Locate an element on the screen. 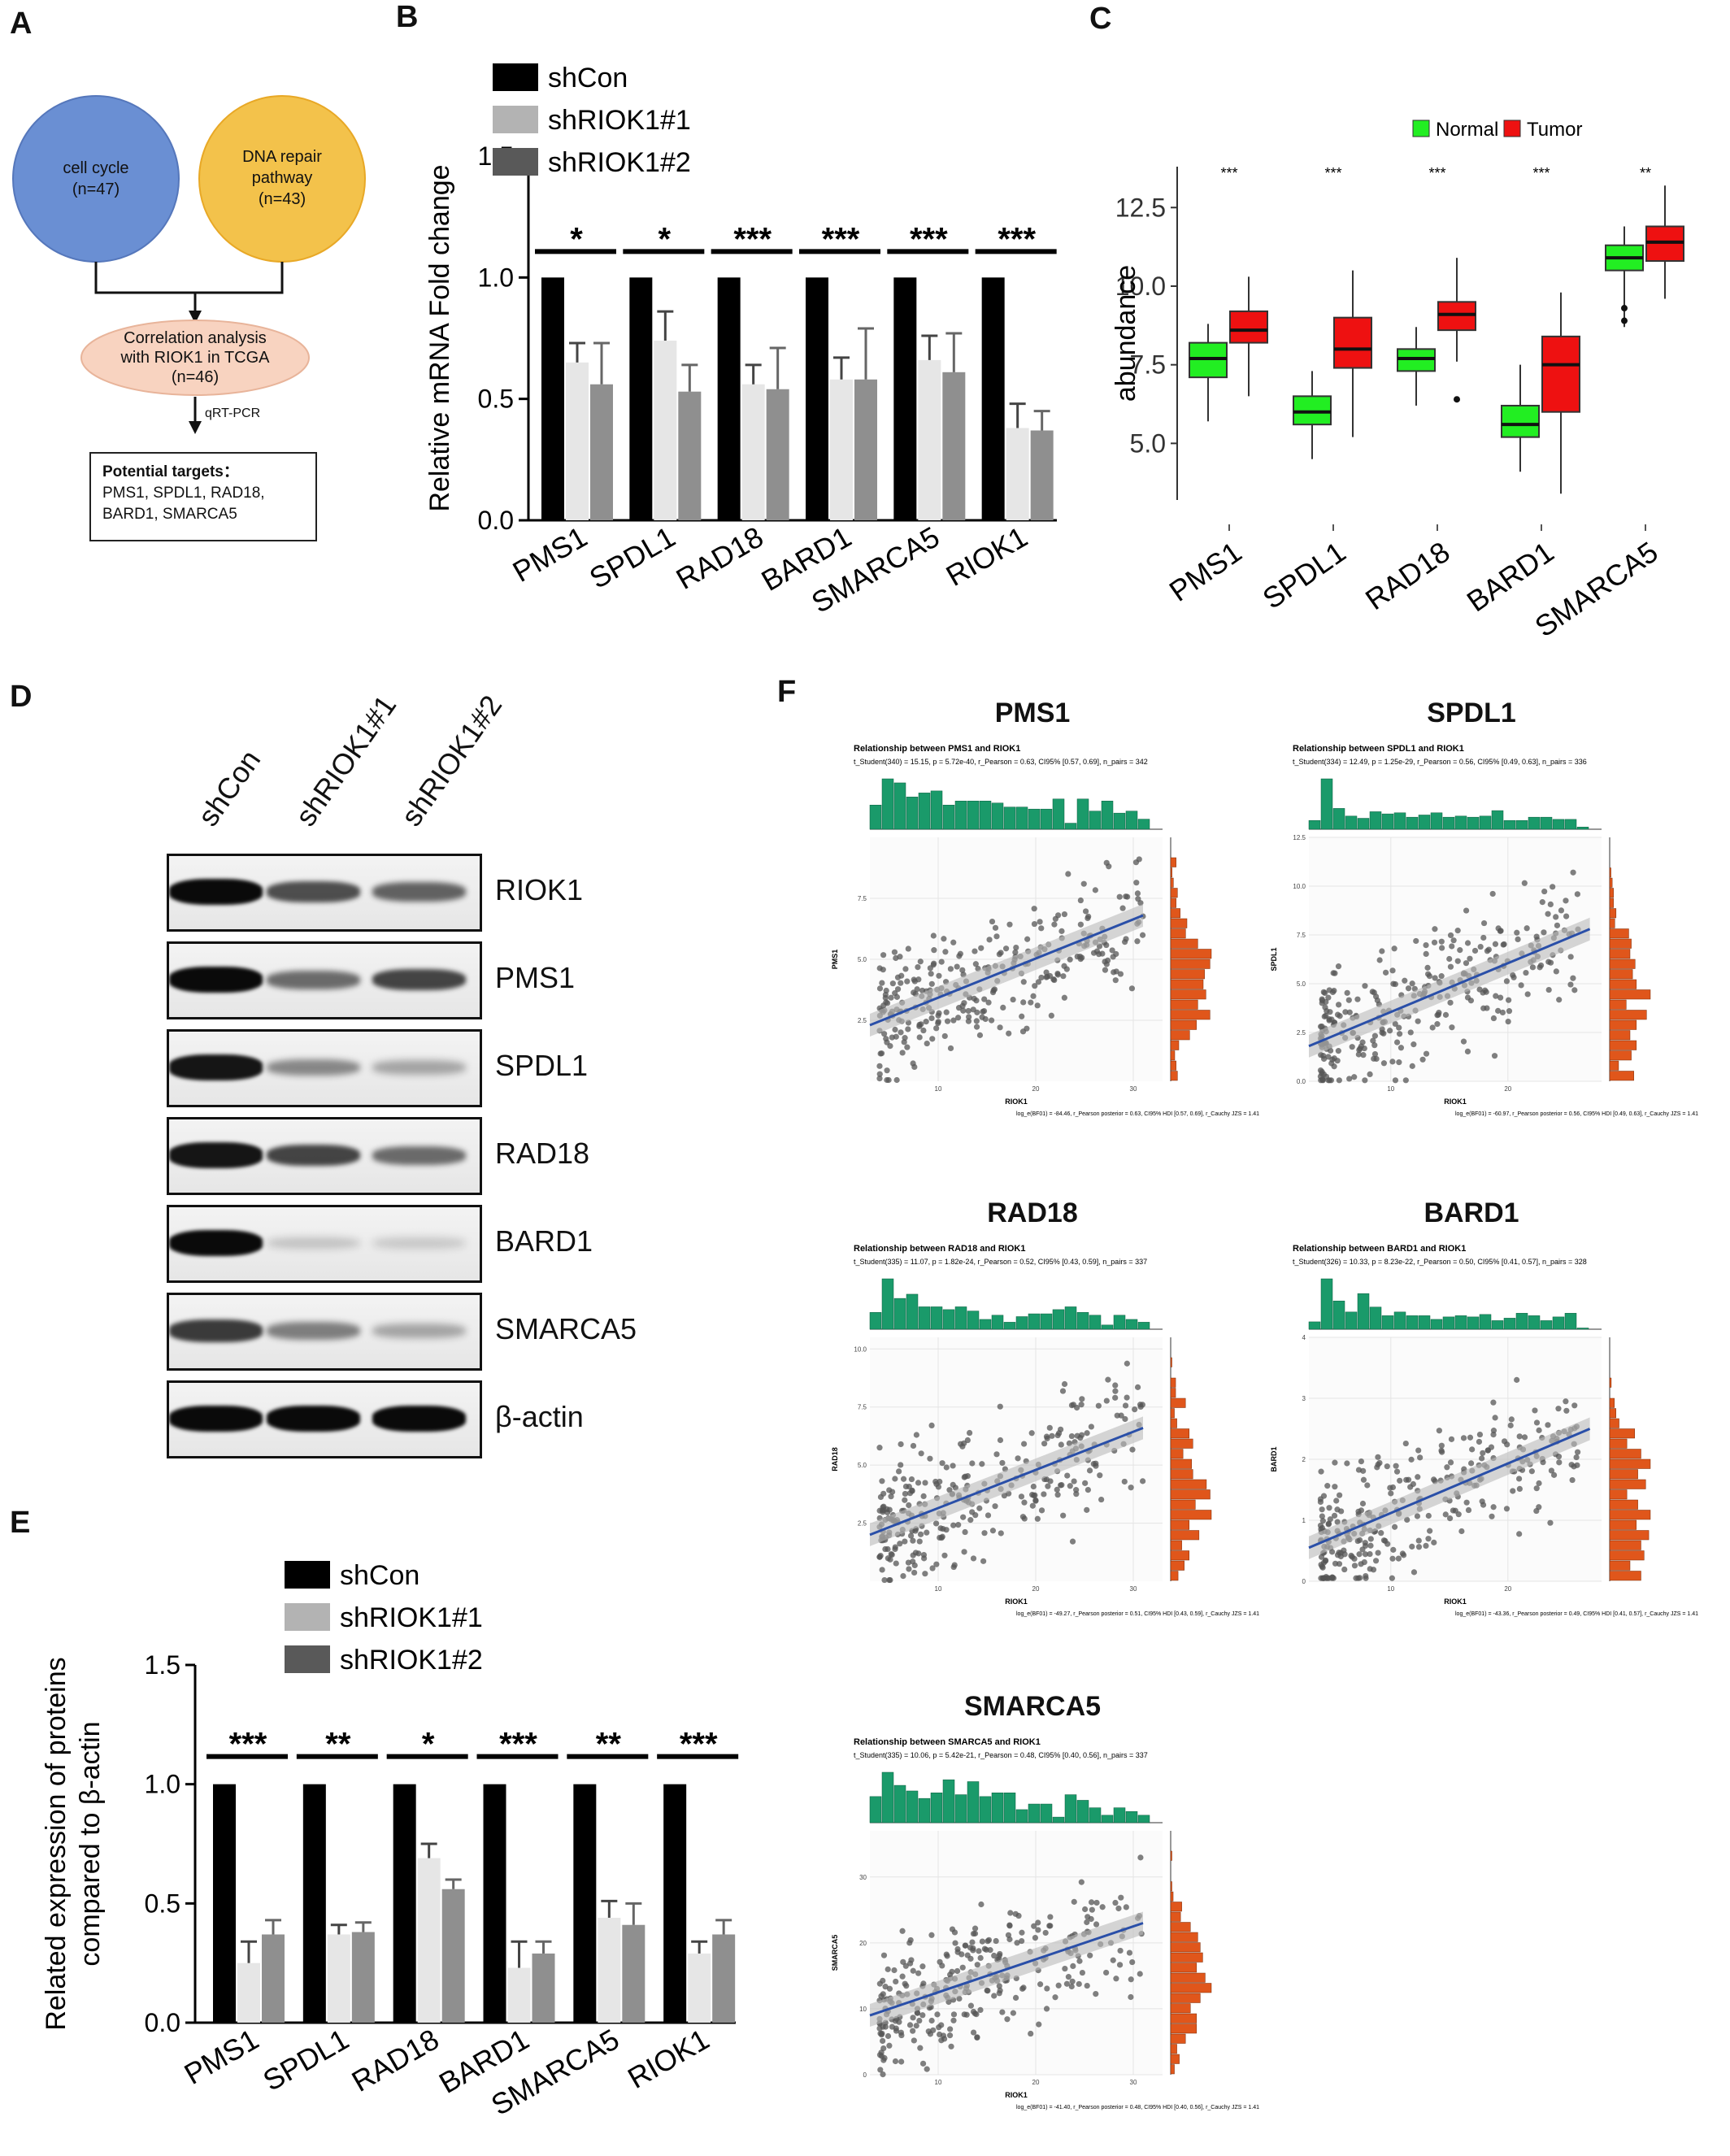 The image size is (1730, 2156). legend-label: Tumor is located at coordinates (1555, 130).